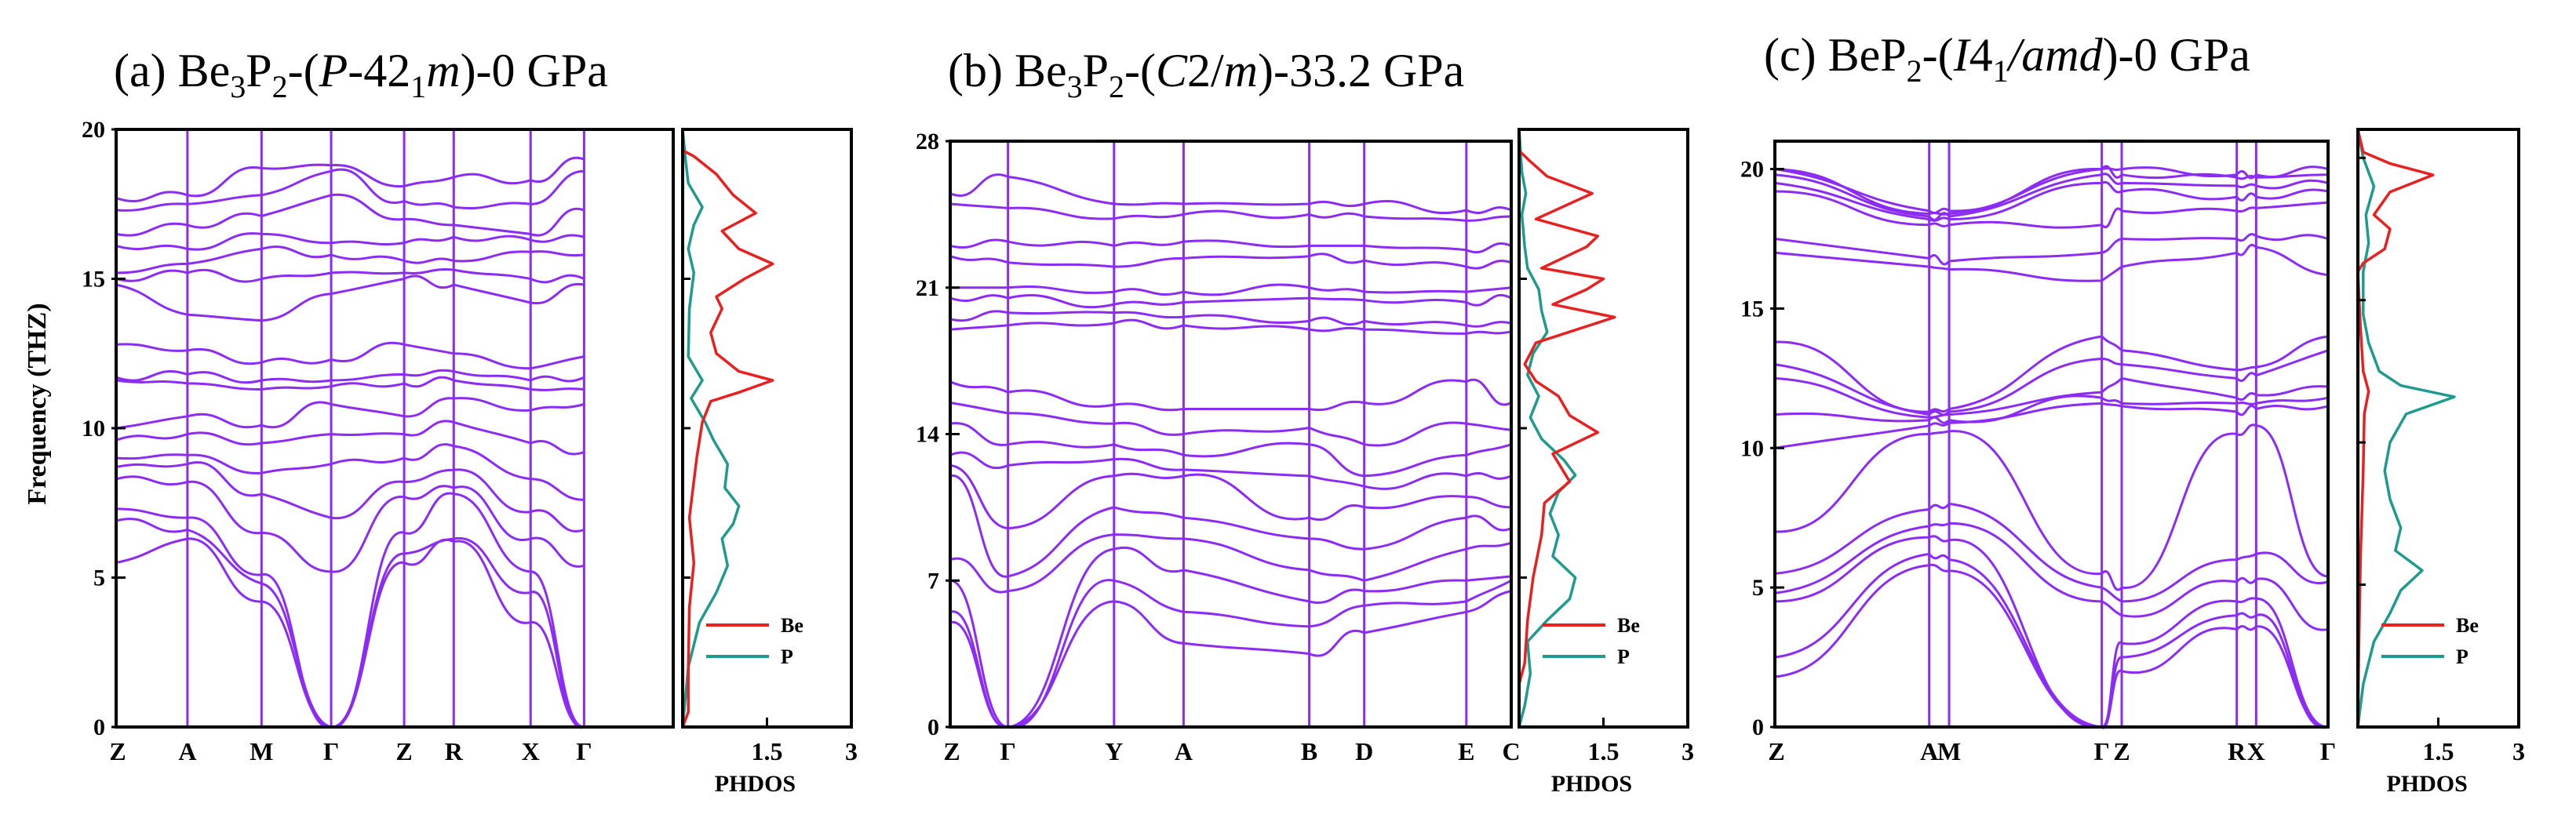  I want to click on svg-text: (b) Be3P2-(C2/m)-33.2 GPa, so click(1206, 75).